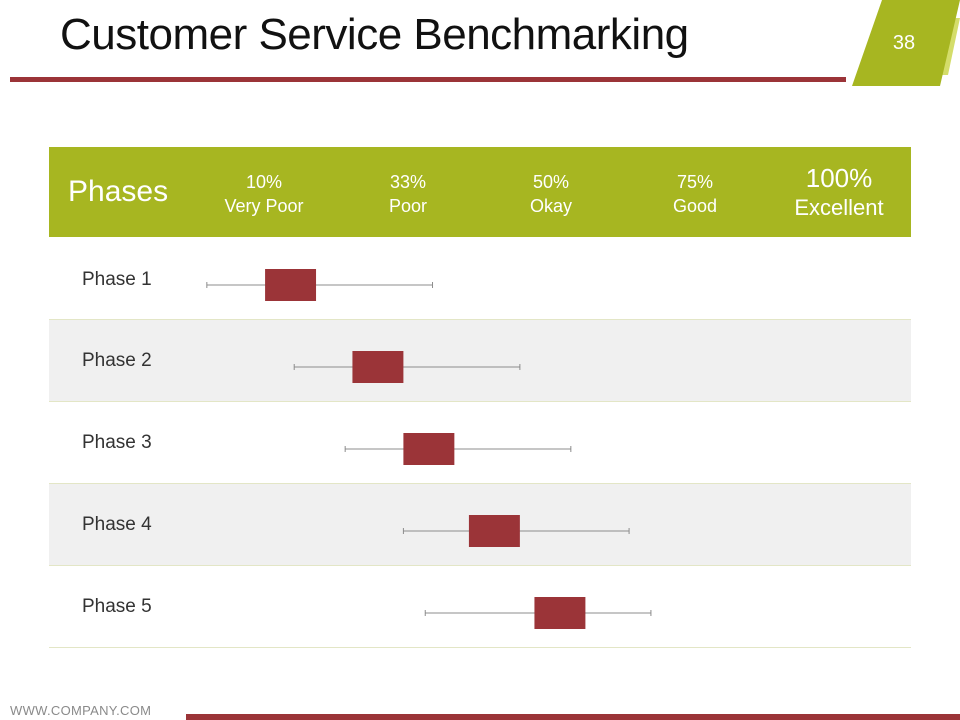 The image size is (960, 720). I want to click on phase-label: Phase 1, so click(117, 279).